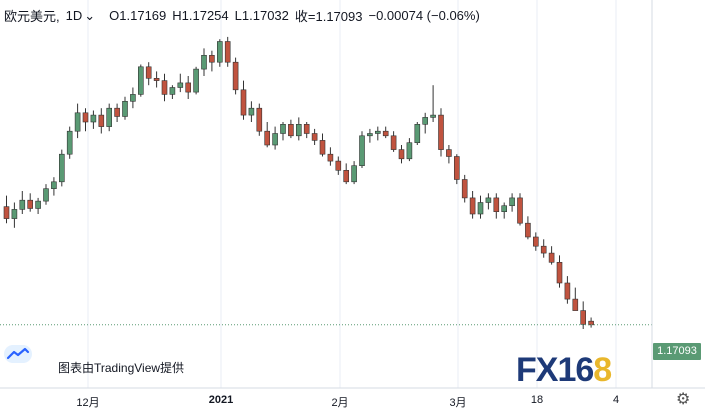 Image resolution: width=705 pixels, height=410 pixels. Describe the element at coordinates (555, 370) in the screenshot. I see `logo-fx-text: FX16` at that location.